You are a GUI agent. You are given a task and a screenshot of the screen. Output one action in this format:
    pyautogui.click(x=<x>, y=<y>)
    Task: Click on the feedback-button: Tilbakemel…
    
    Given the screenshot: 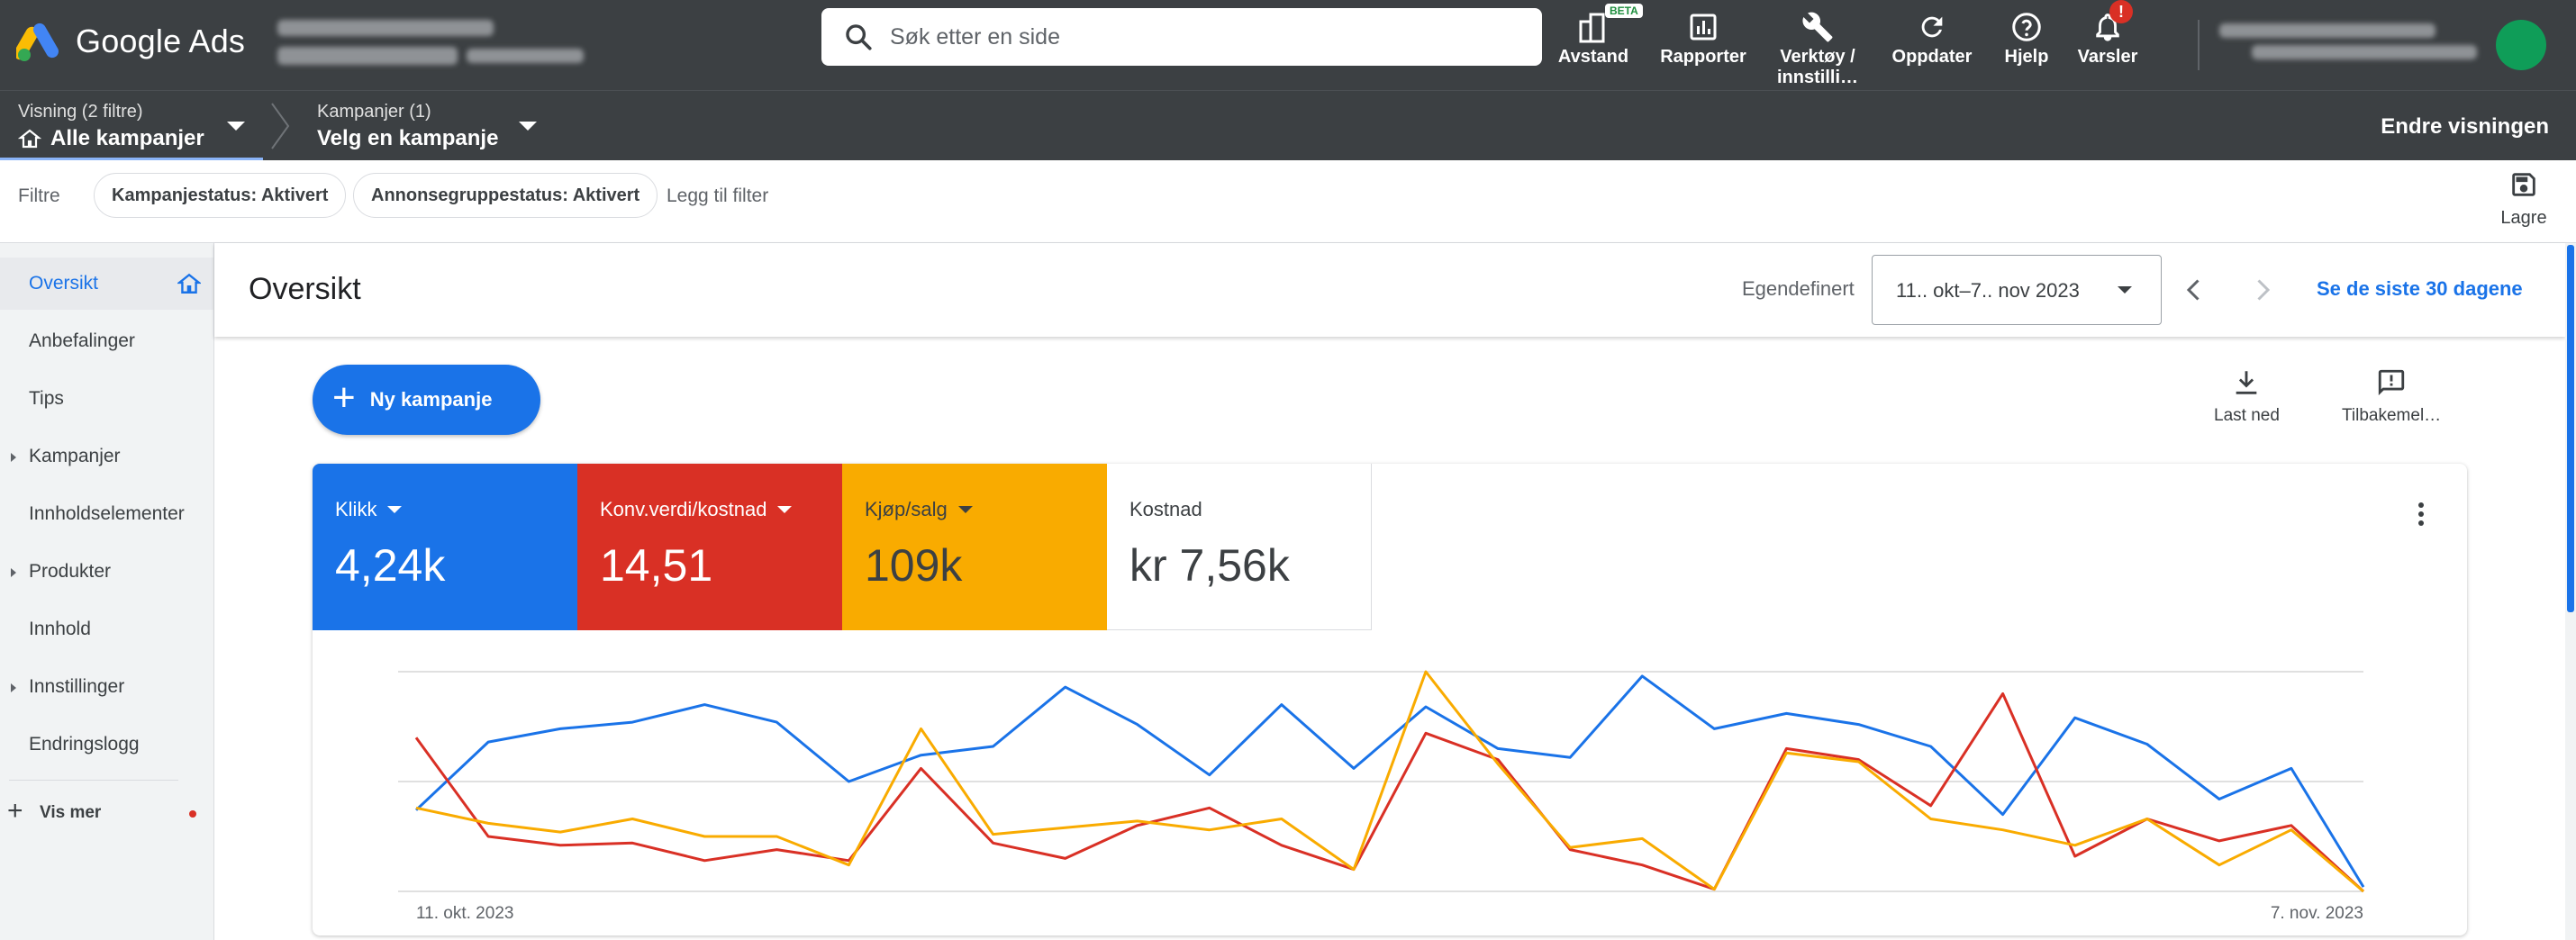 What is the action you would take?
    pyautogui.click(x=2391, y=396)
    